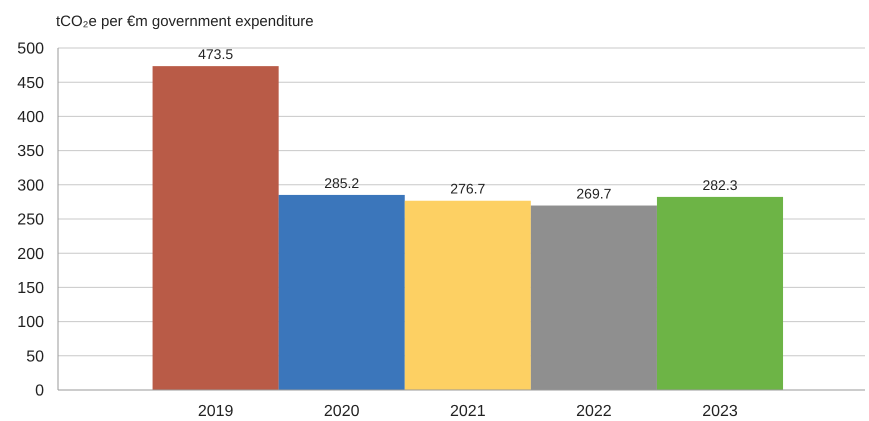  What do you see at coordinates (30, 254) in the screenshot?
I see `y-tick-label: 200` at bounding box center [30, 254].